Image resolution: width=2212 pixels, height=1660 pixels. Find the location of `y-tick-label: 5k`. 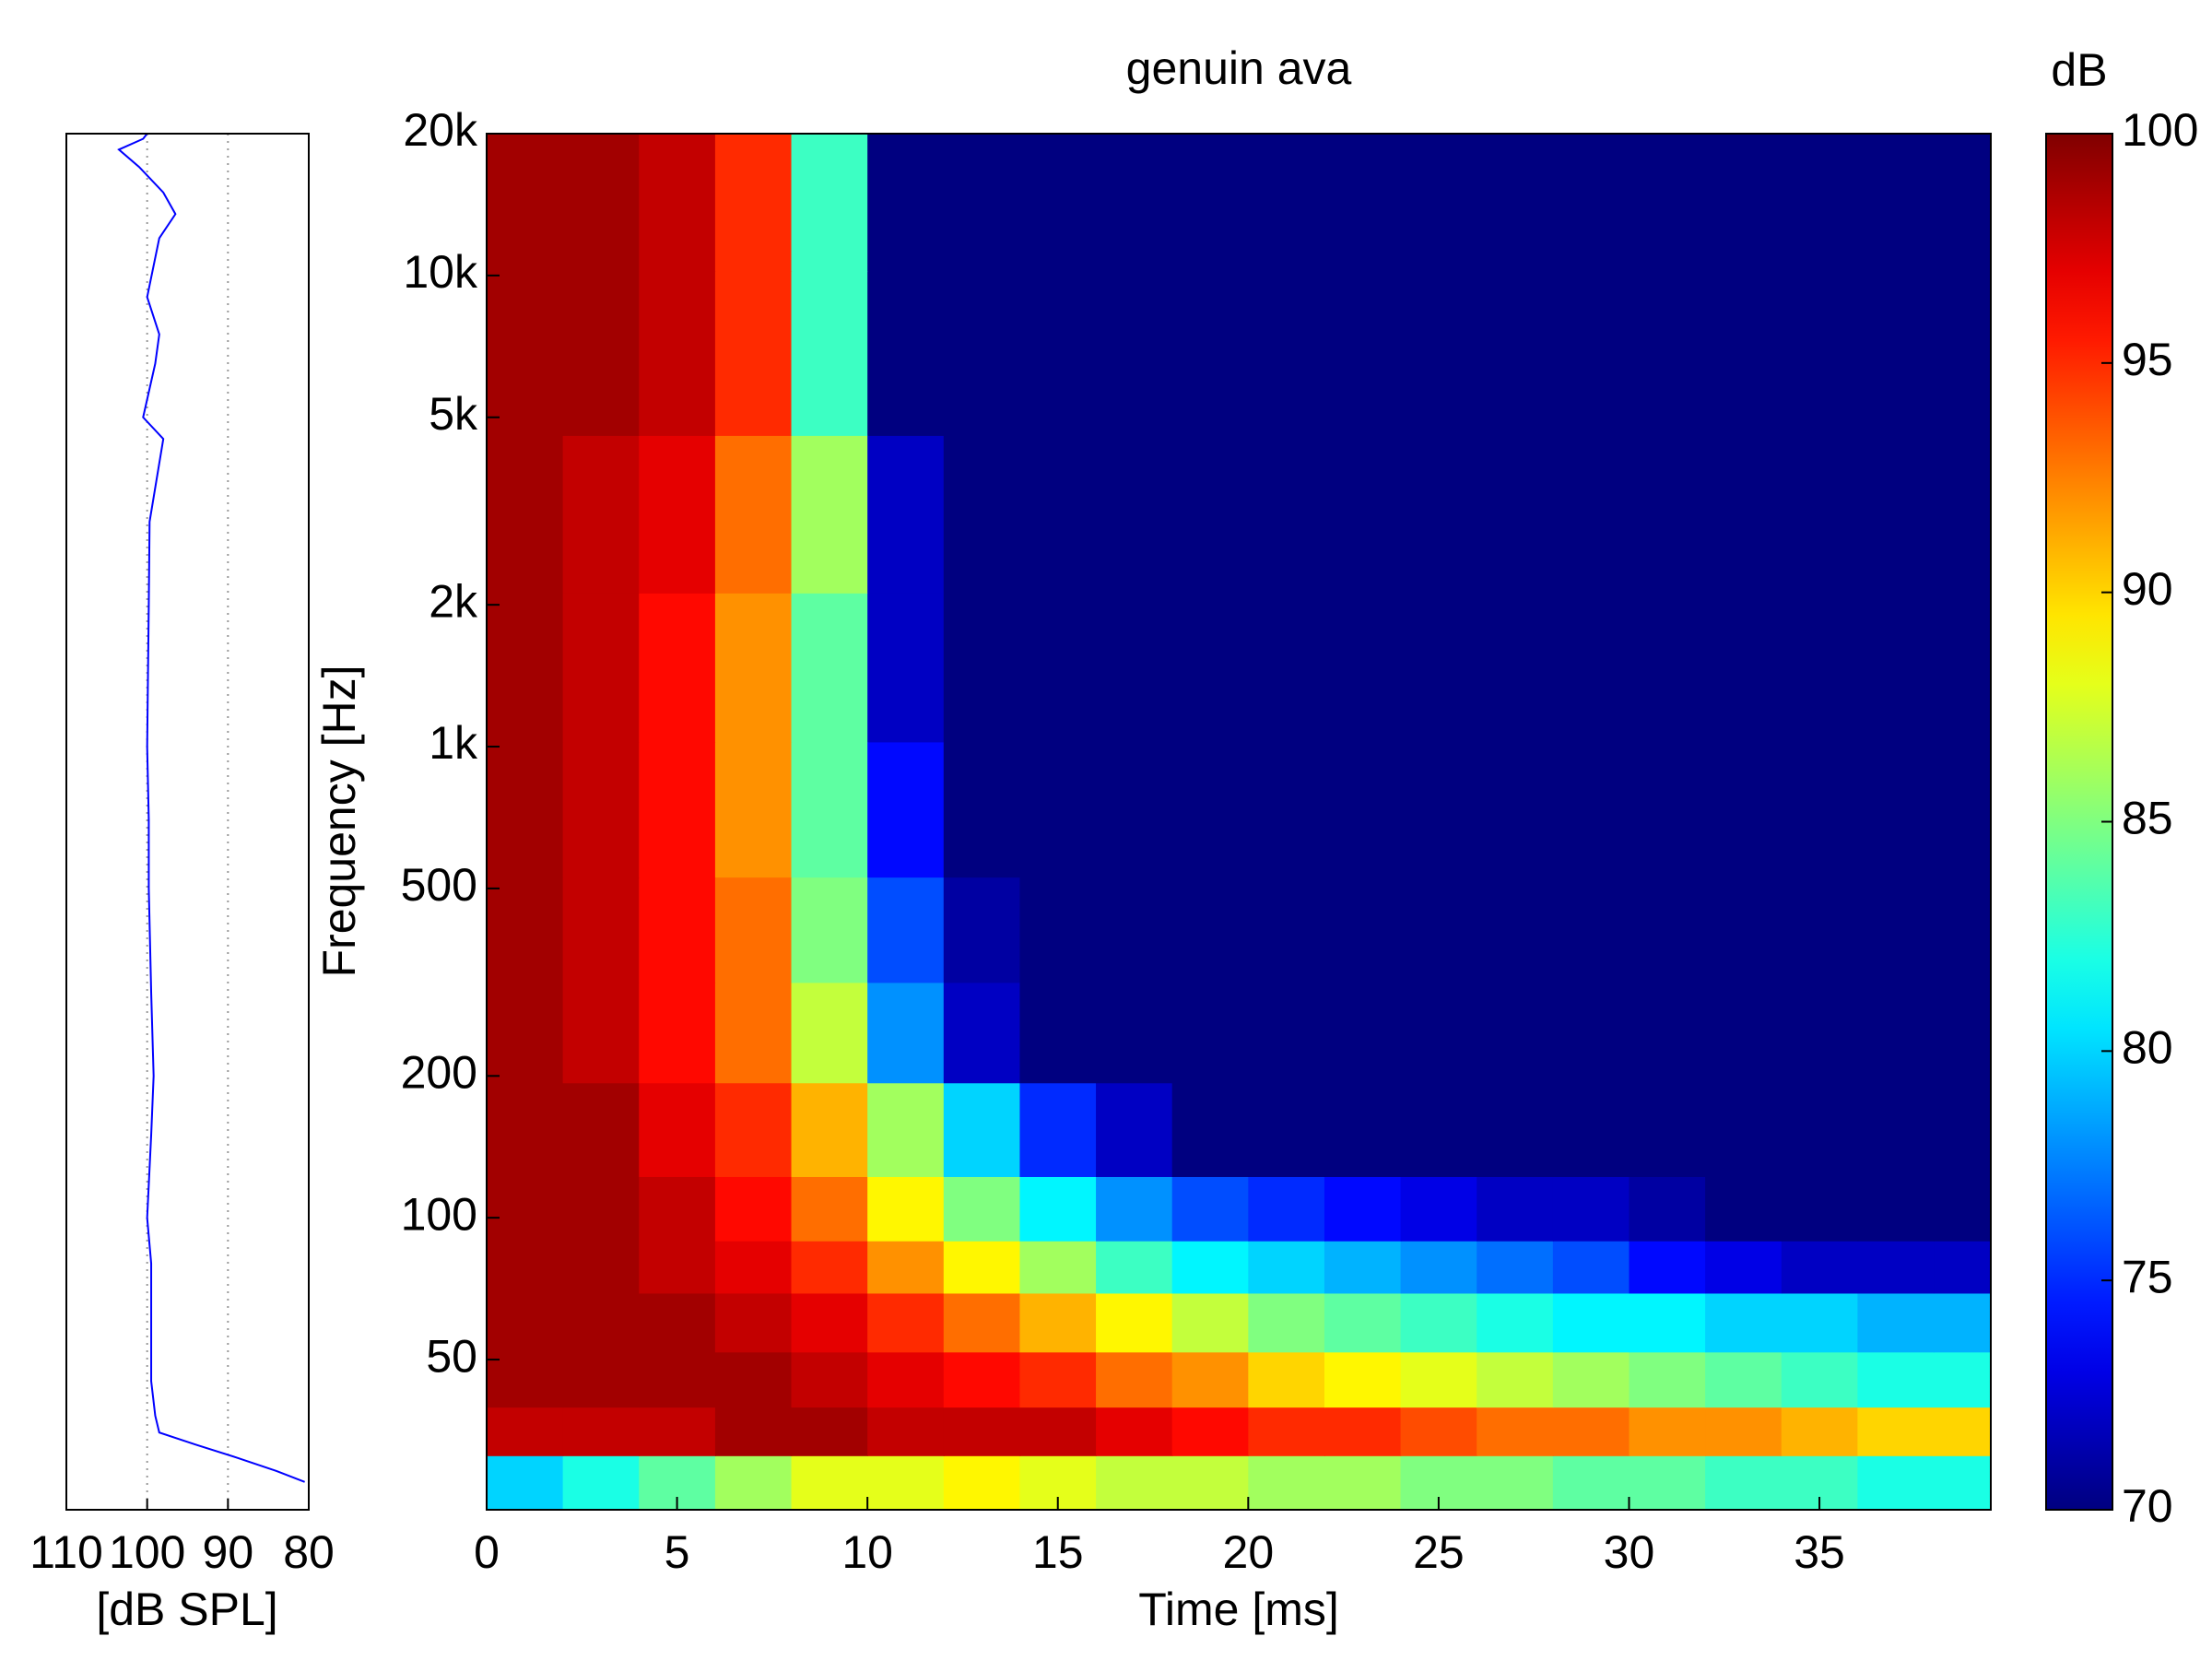

y-tick-label: 5k is located at coordinates (453, 414).